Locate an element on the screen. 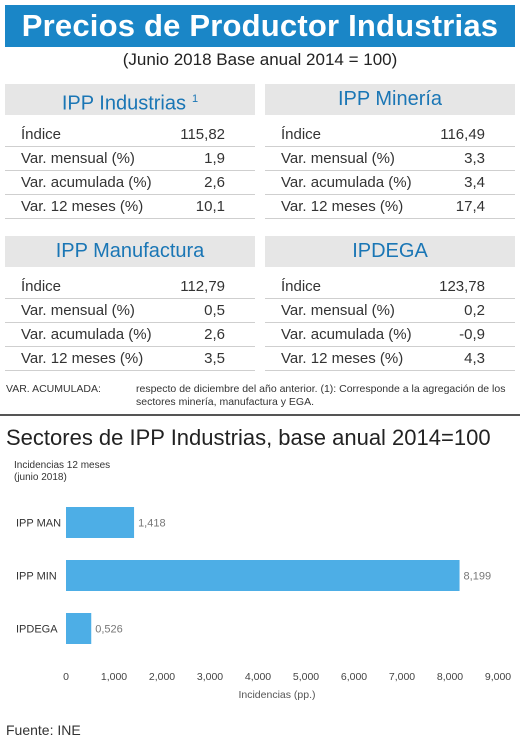 Image resolution: width=520 pixels, height=743 pixels. table-row: Índice 116,49 is located at coordinates (390, 135).